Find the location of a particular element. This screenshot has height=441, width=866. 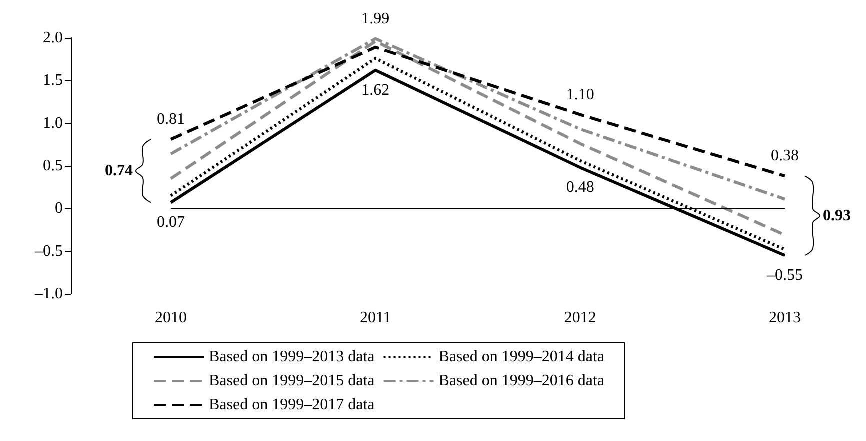

data-label: 1.62 is located at coordinates (376, 90).